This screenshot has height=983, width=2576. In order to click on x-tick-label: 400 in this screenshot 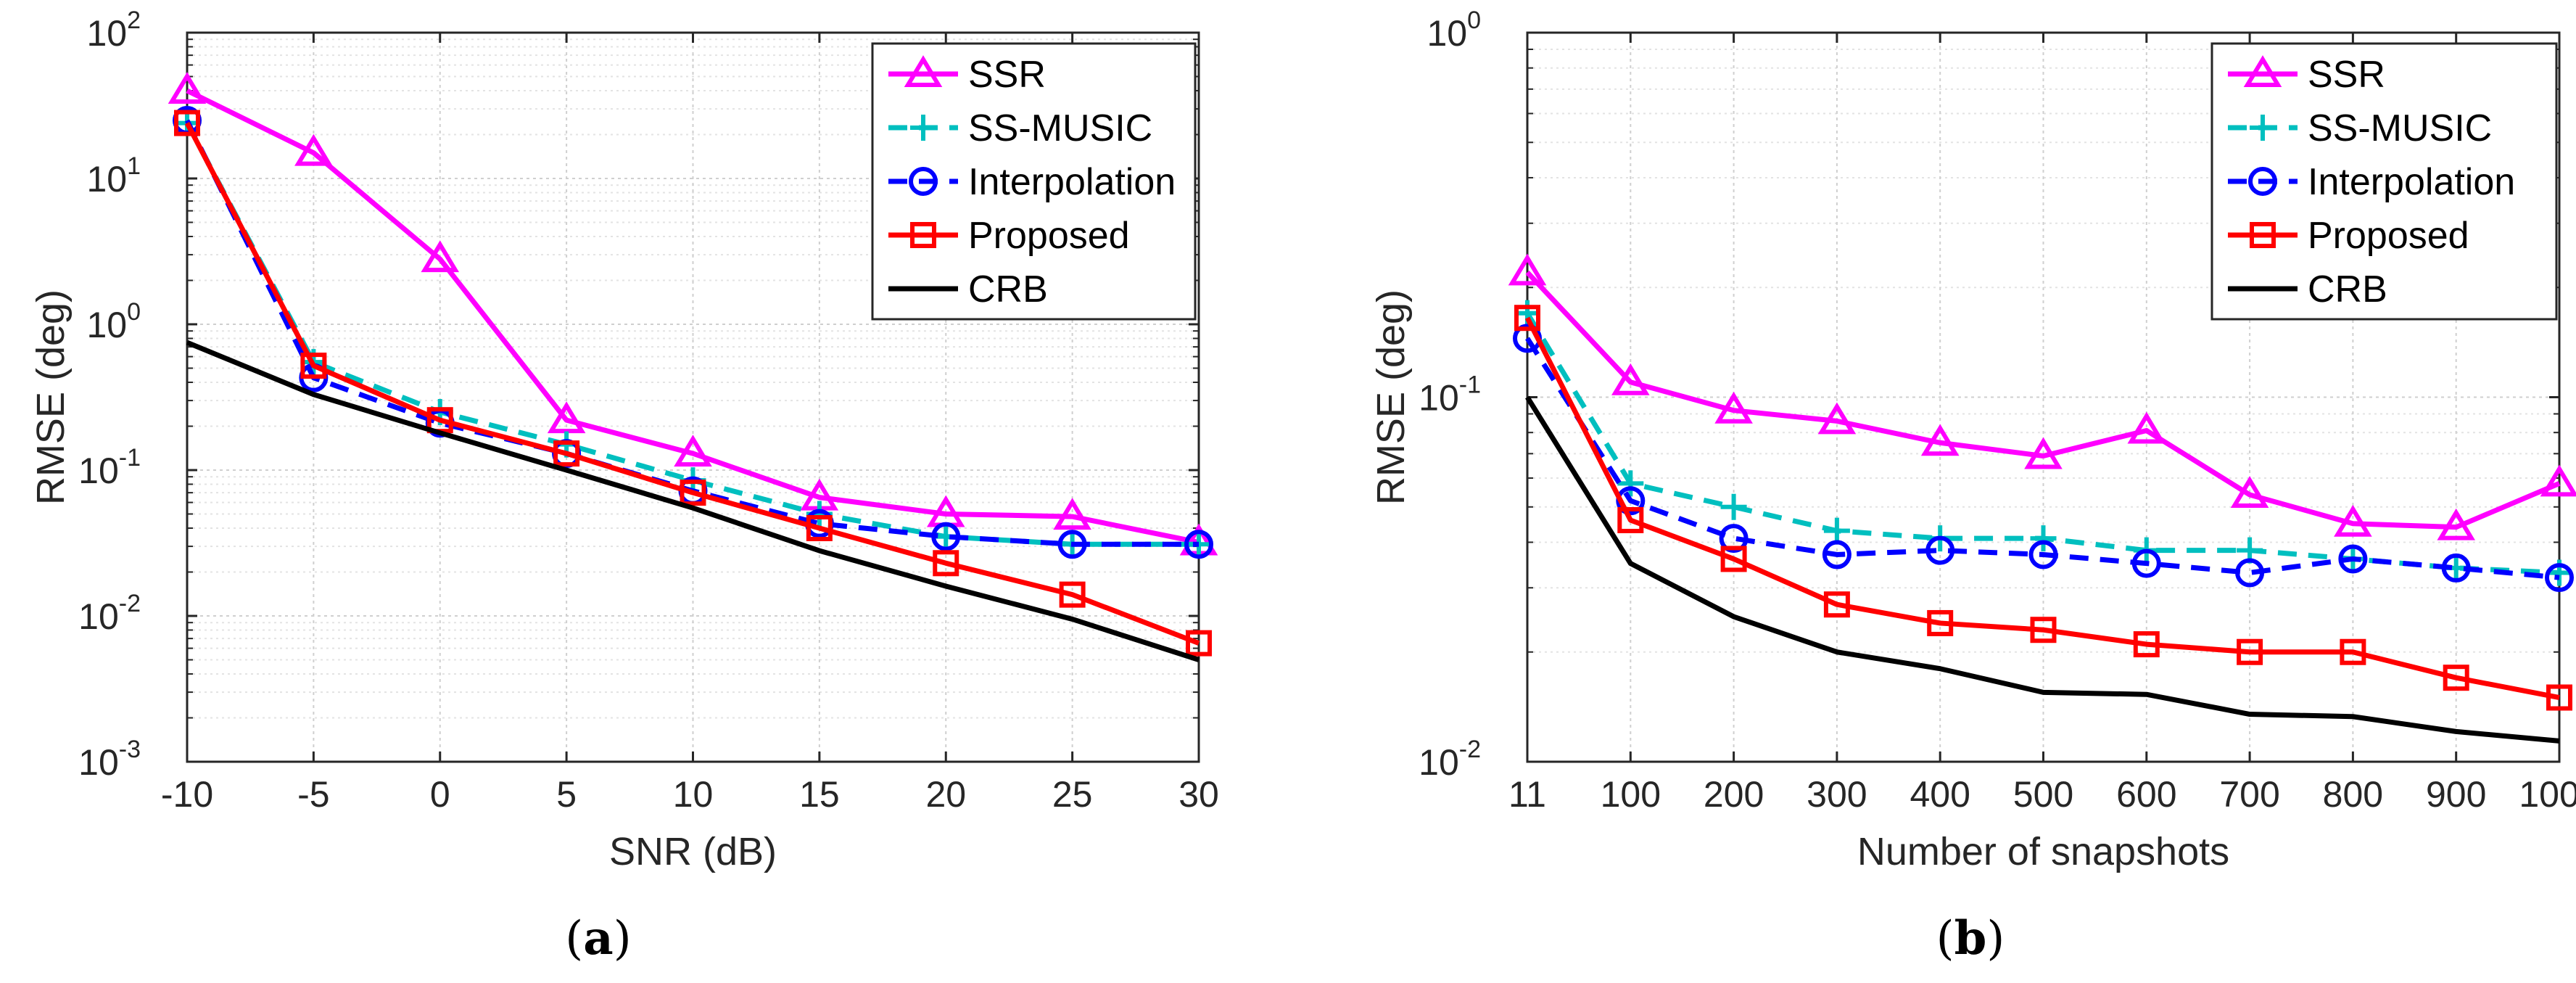, I will do `click(1940, 794)`.